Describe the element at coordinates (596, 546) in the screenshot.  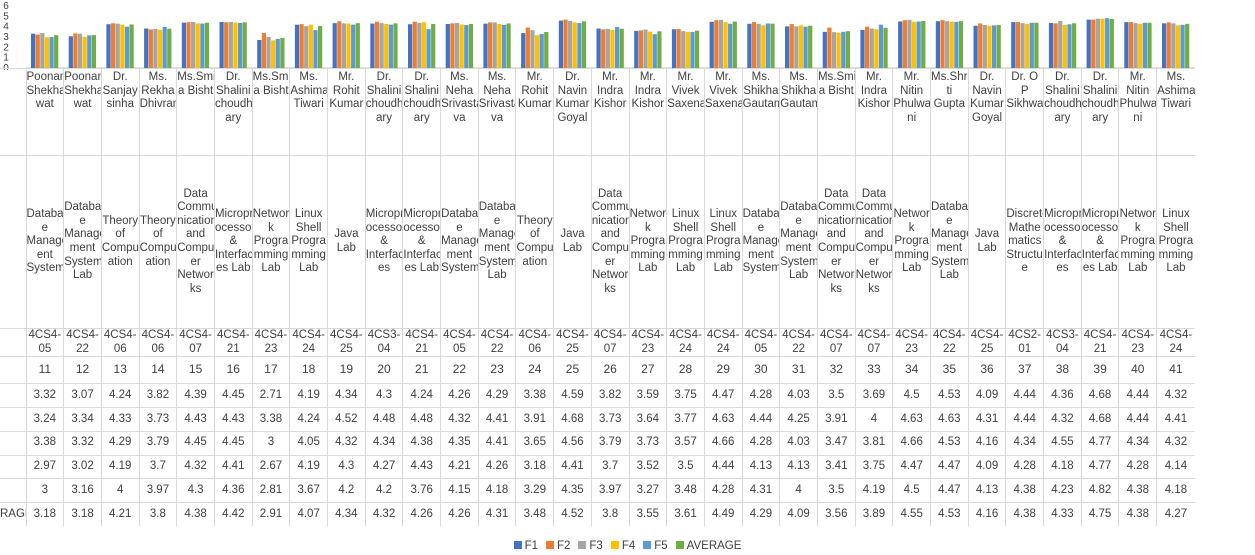
I see `legend-label: F3` at that location.